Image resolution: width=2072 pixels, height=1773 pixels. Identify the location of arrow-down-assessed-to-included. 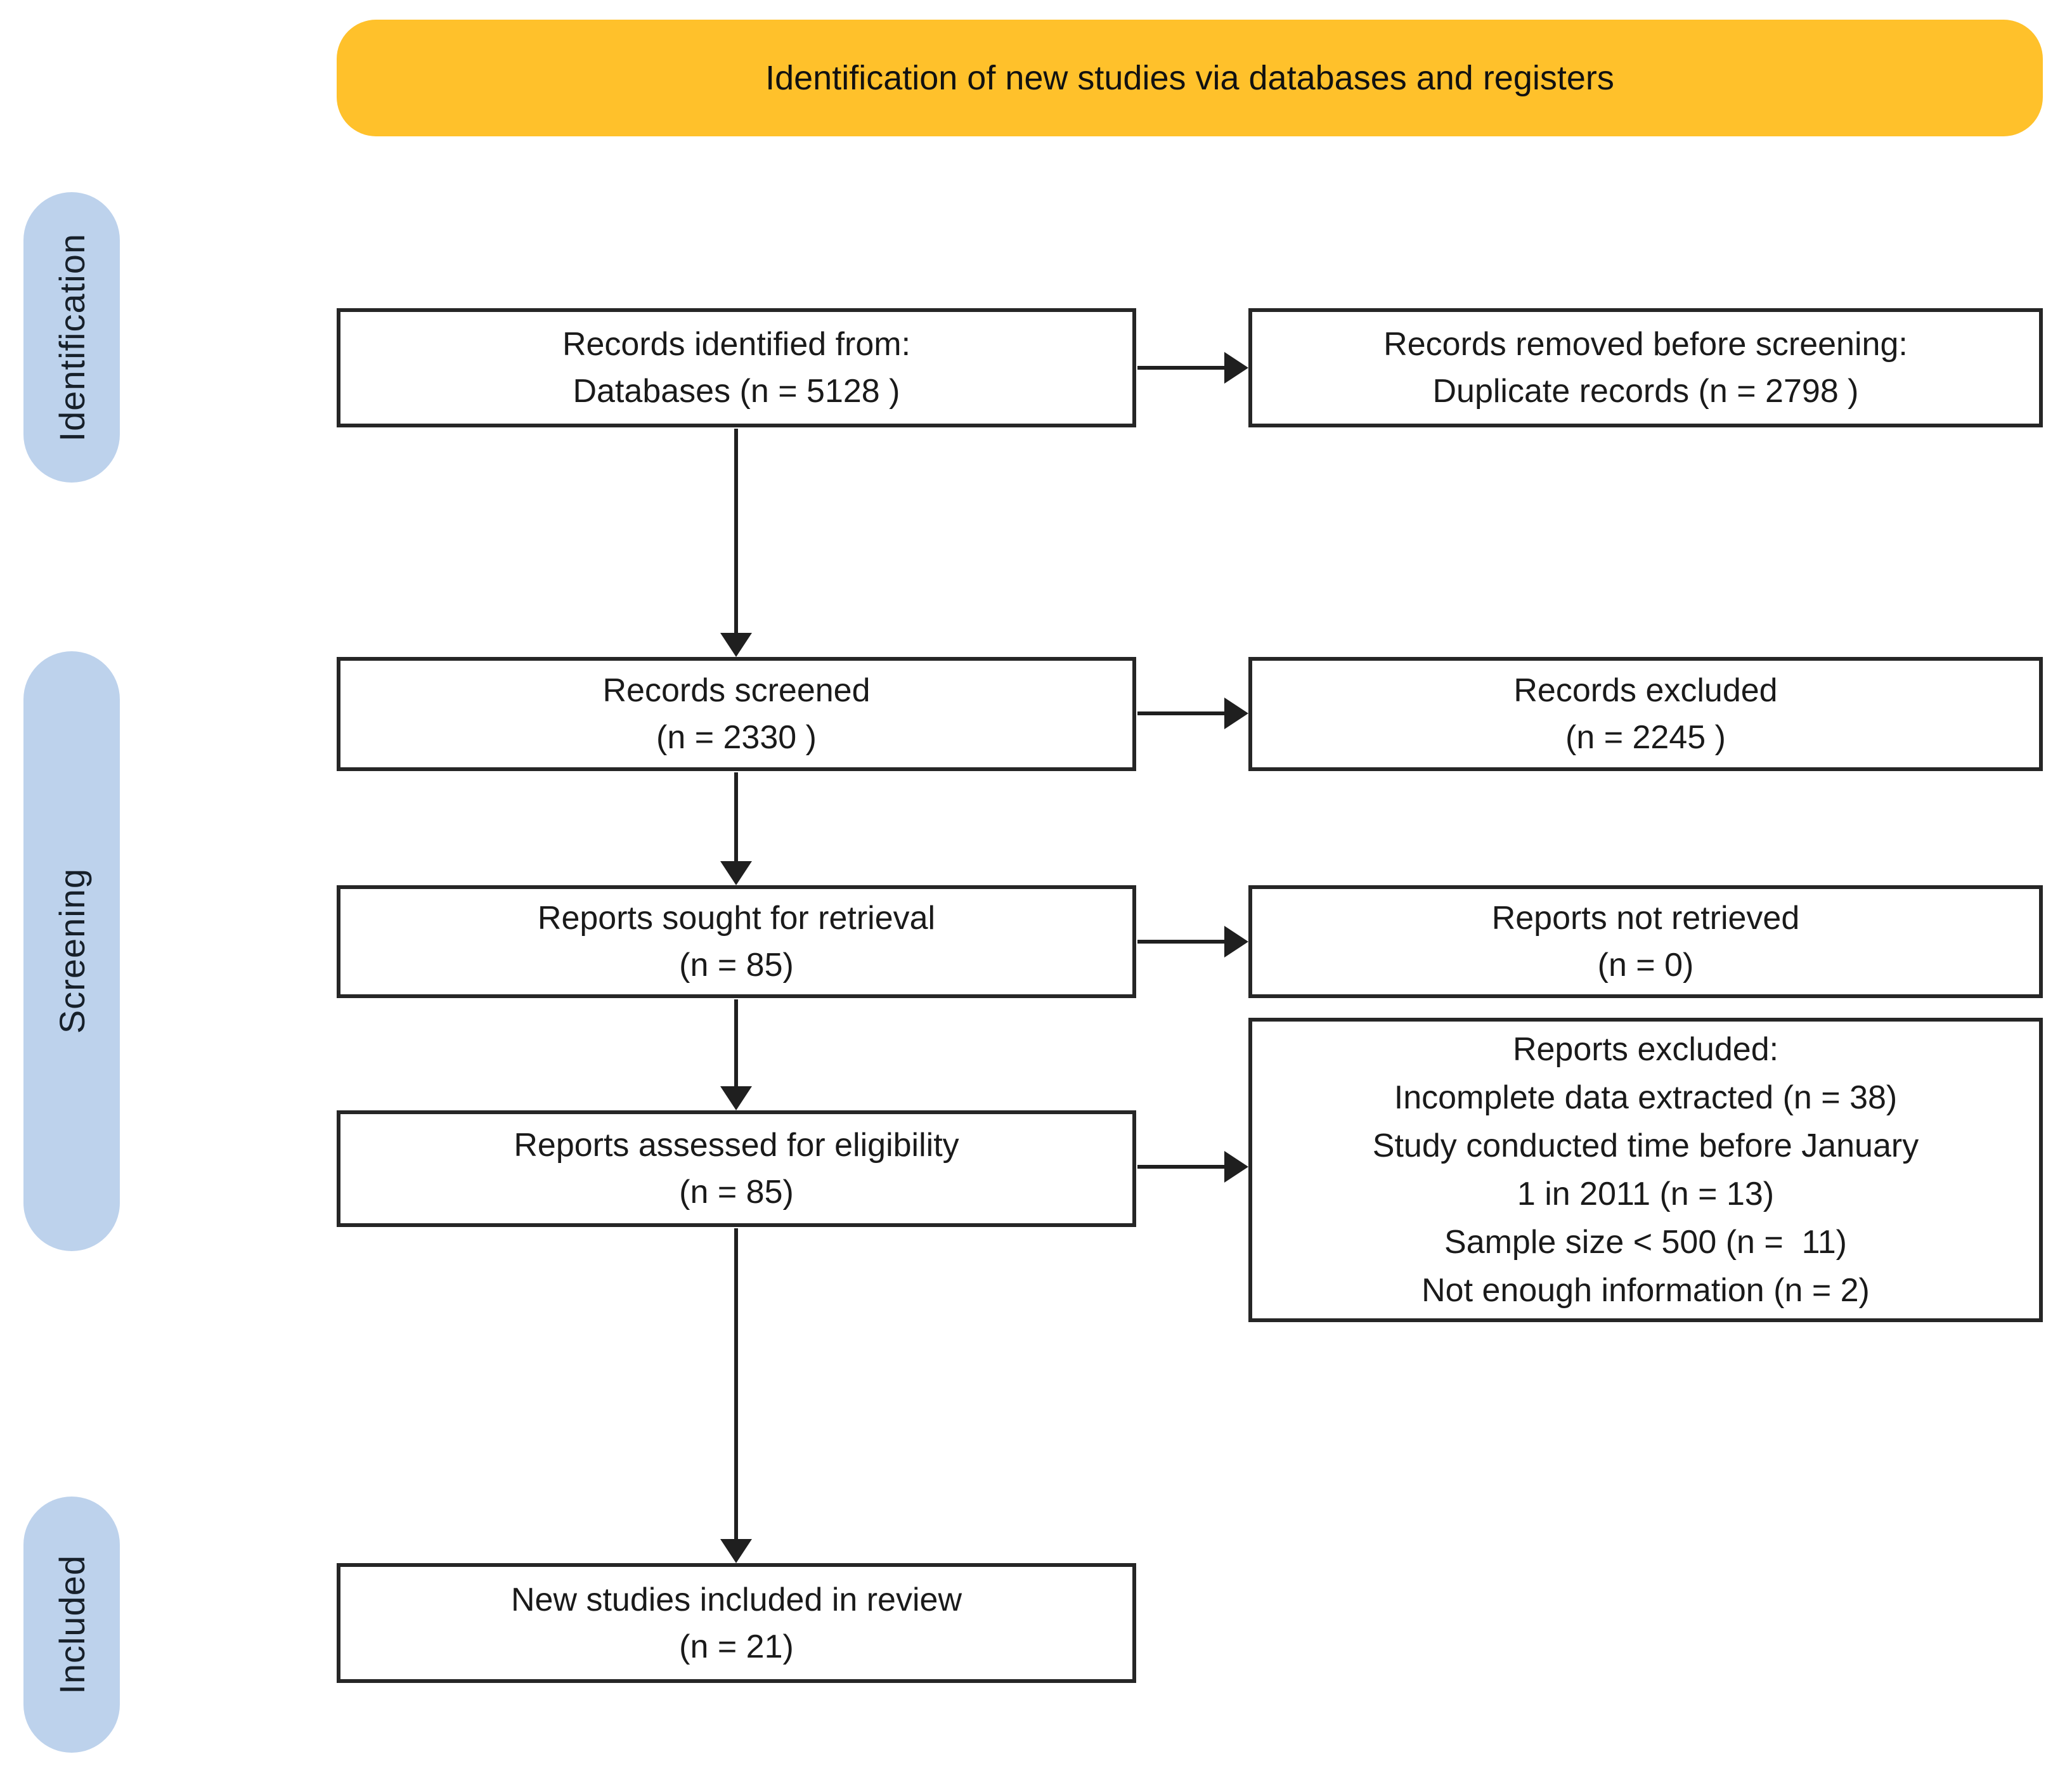
(736, 1395).